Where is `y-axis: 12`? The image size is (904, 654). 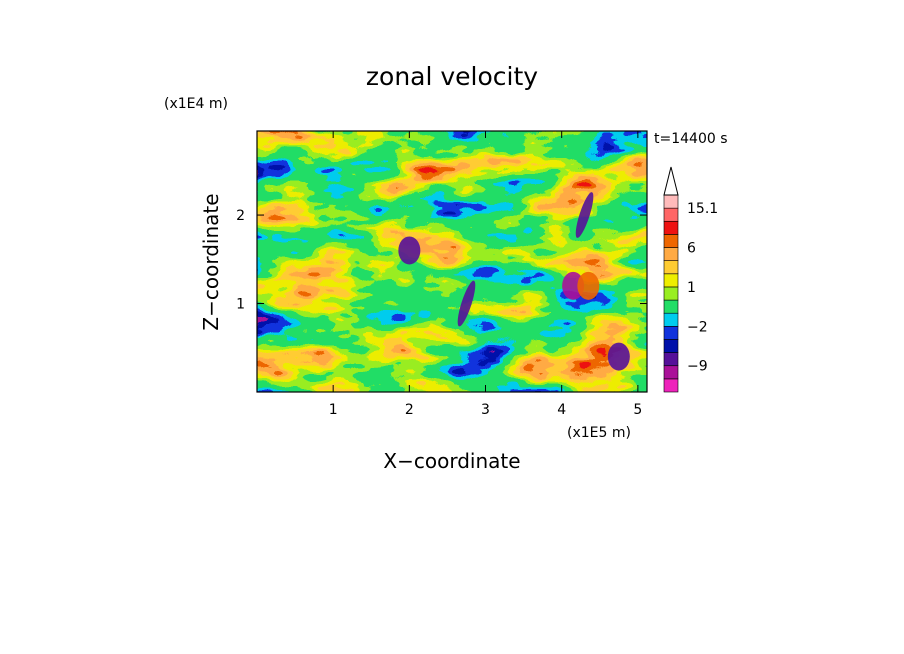 y-axis: 12 is located at coordinates (441, 260).